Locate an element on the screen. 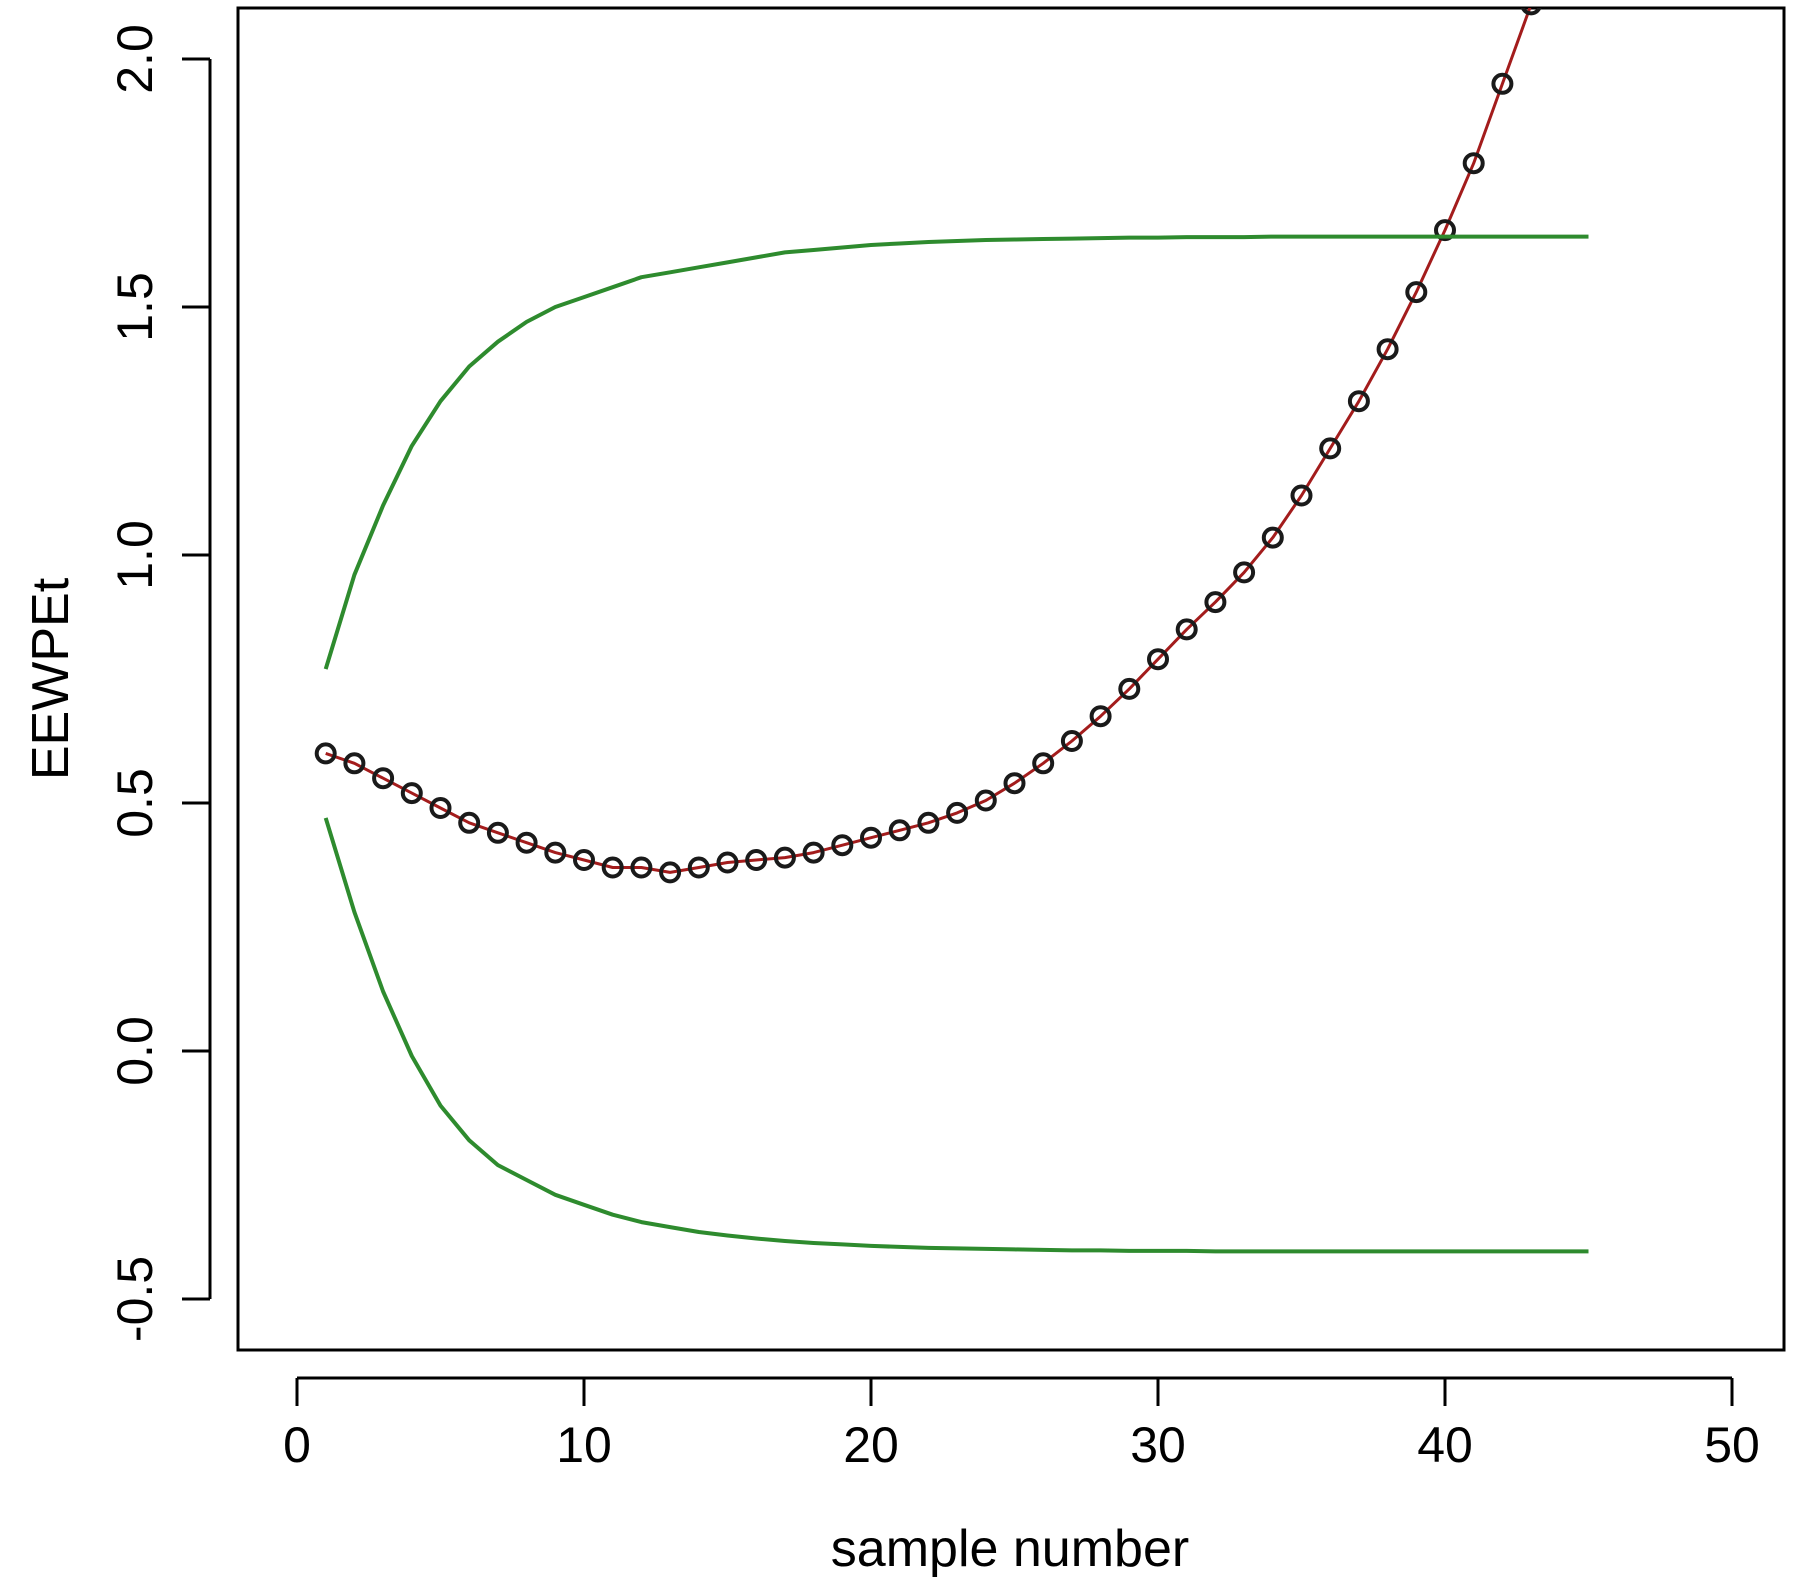  x-axis-title: sample number is located at coordinates (1010, 1549).